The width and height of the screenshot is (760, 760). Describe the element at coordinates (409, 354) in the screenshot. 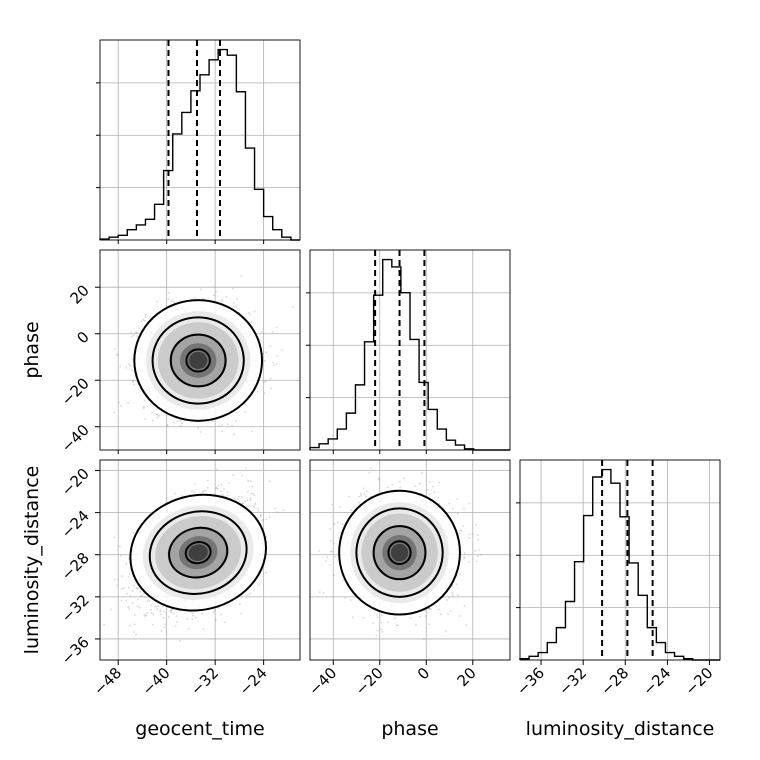

I see `histogram-steps-phase` at that location.